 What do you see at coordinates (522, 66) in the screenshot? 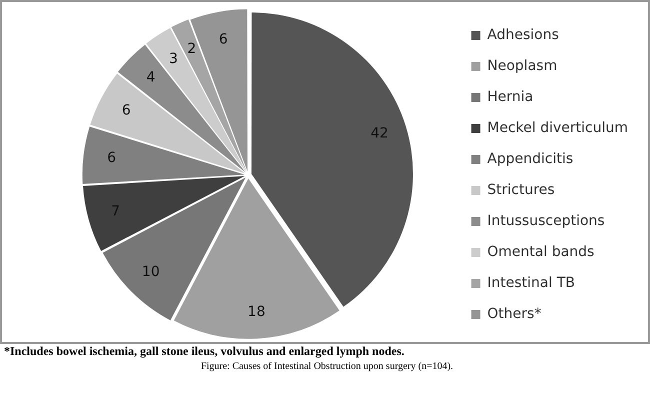
I see `legend-label: Neoplasm` at bounding box center [522, 66].